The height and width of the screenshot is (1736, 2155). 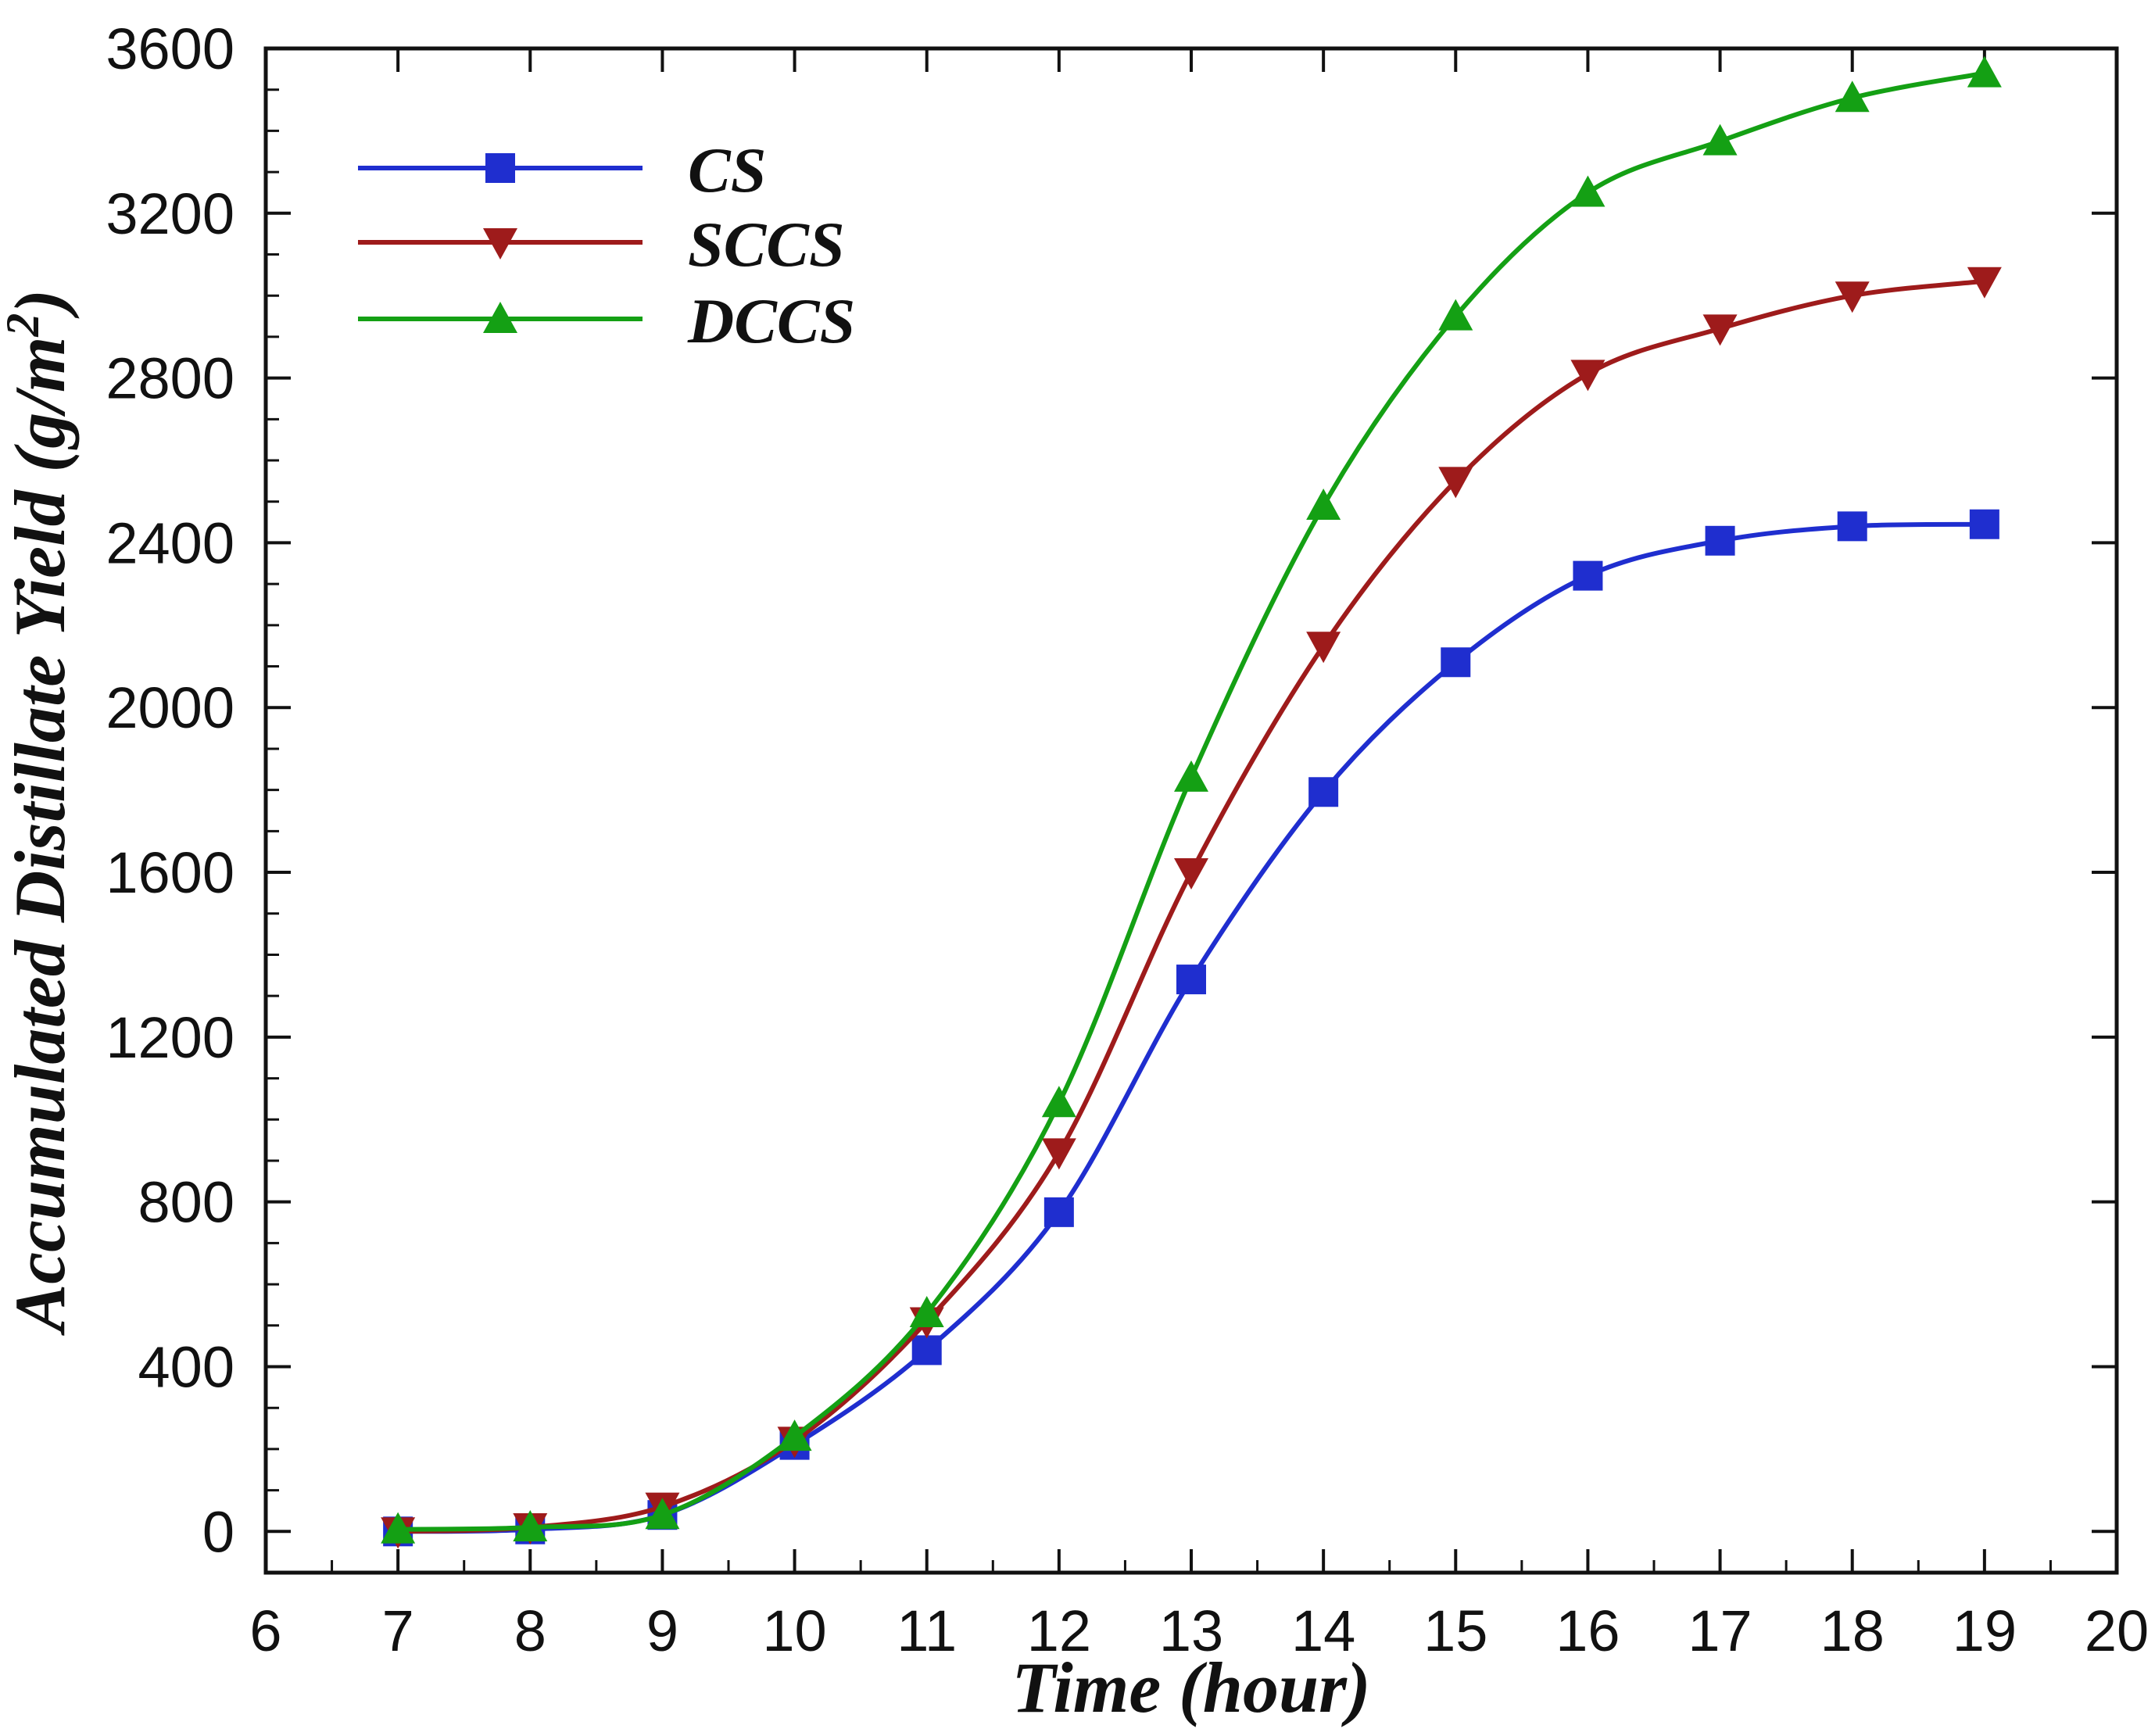 I want to click on x-tick-label: 13, so click(x=1191, y=1631).